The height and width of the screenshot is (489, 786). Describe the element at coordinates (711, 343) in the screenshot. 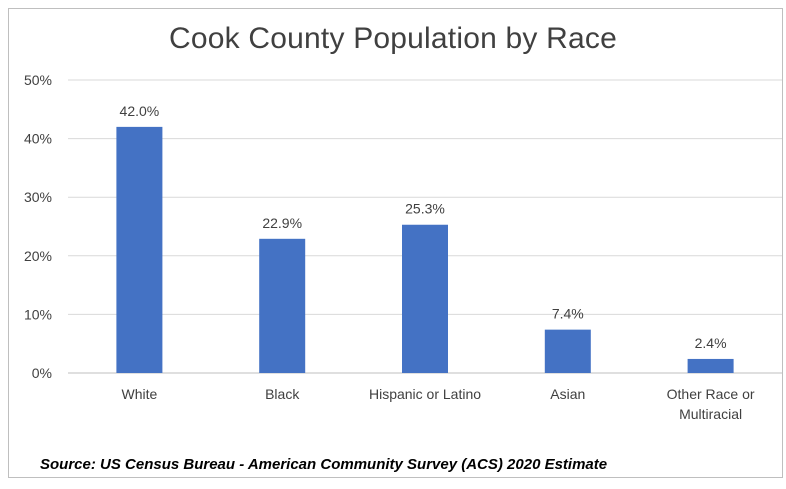

I see `data-label: 2.4%` at that location.